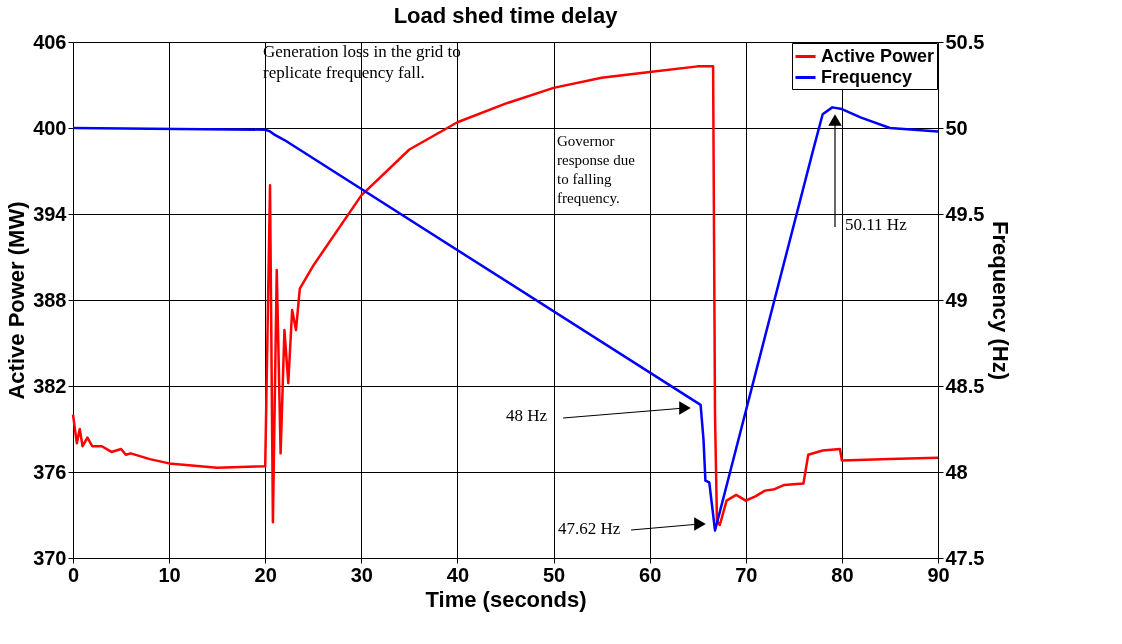 The height and width of the screenshot is (644, 1122). I want to click on y2-tick-label: 48.5, so click(965, 385).